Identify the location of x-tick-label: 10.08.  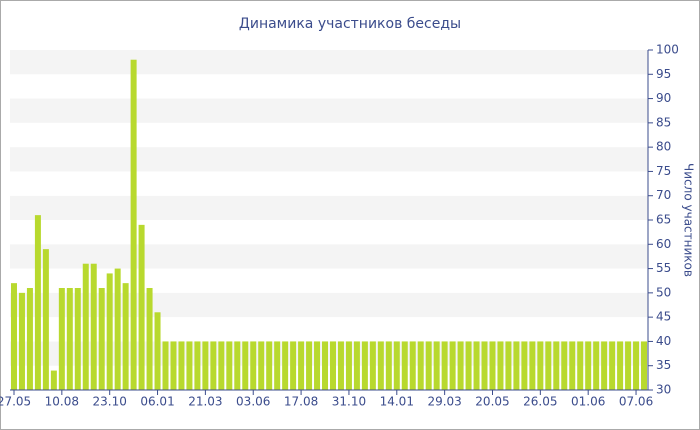
(62, 402).